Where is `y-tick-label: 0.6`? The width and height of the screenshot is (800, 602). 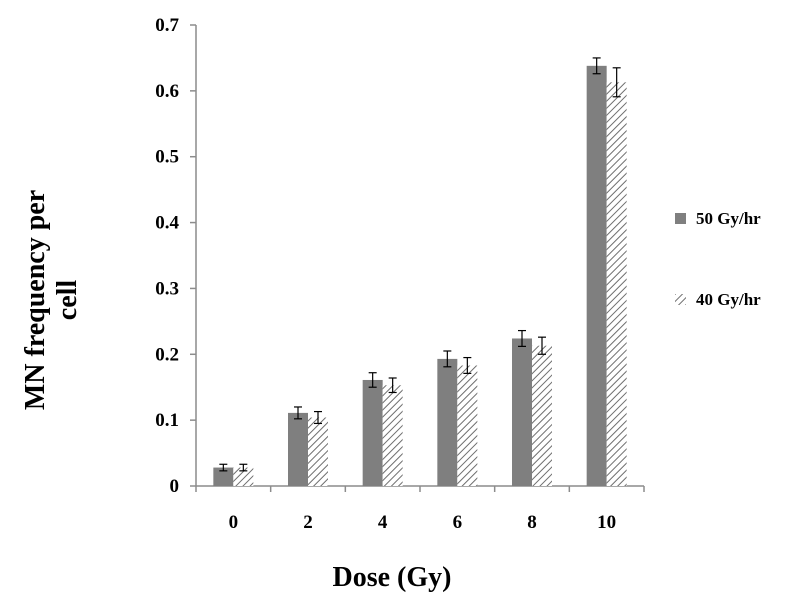 y-tick-label: 0.6 is located at coordinates (167, 91).